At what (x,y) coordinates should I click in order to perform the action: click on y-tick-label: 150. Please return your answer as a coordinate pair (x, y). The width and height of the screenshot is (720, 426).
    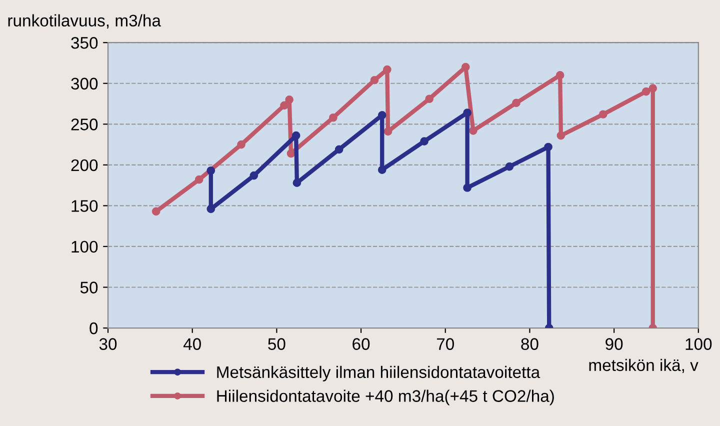
    Looking at the image, I should click on (85, 206).